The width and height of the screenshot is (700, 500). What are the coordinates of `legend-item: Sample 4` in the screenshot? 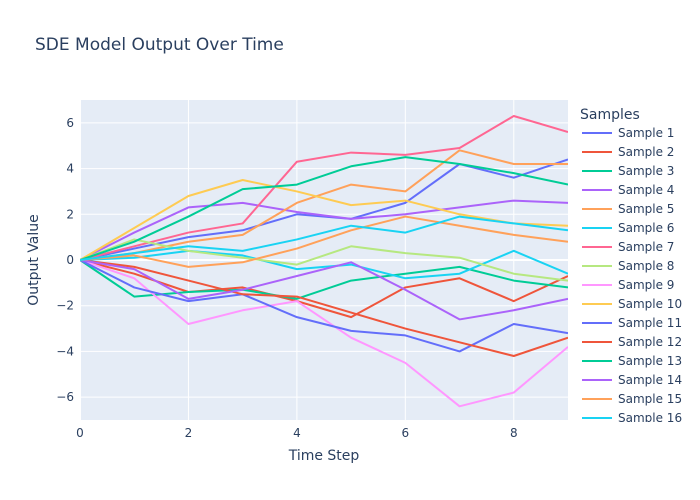 It's located at (628, 190).